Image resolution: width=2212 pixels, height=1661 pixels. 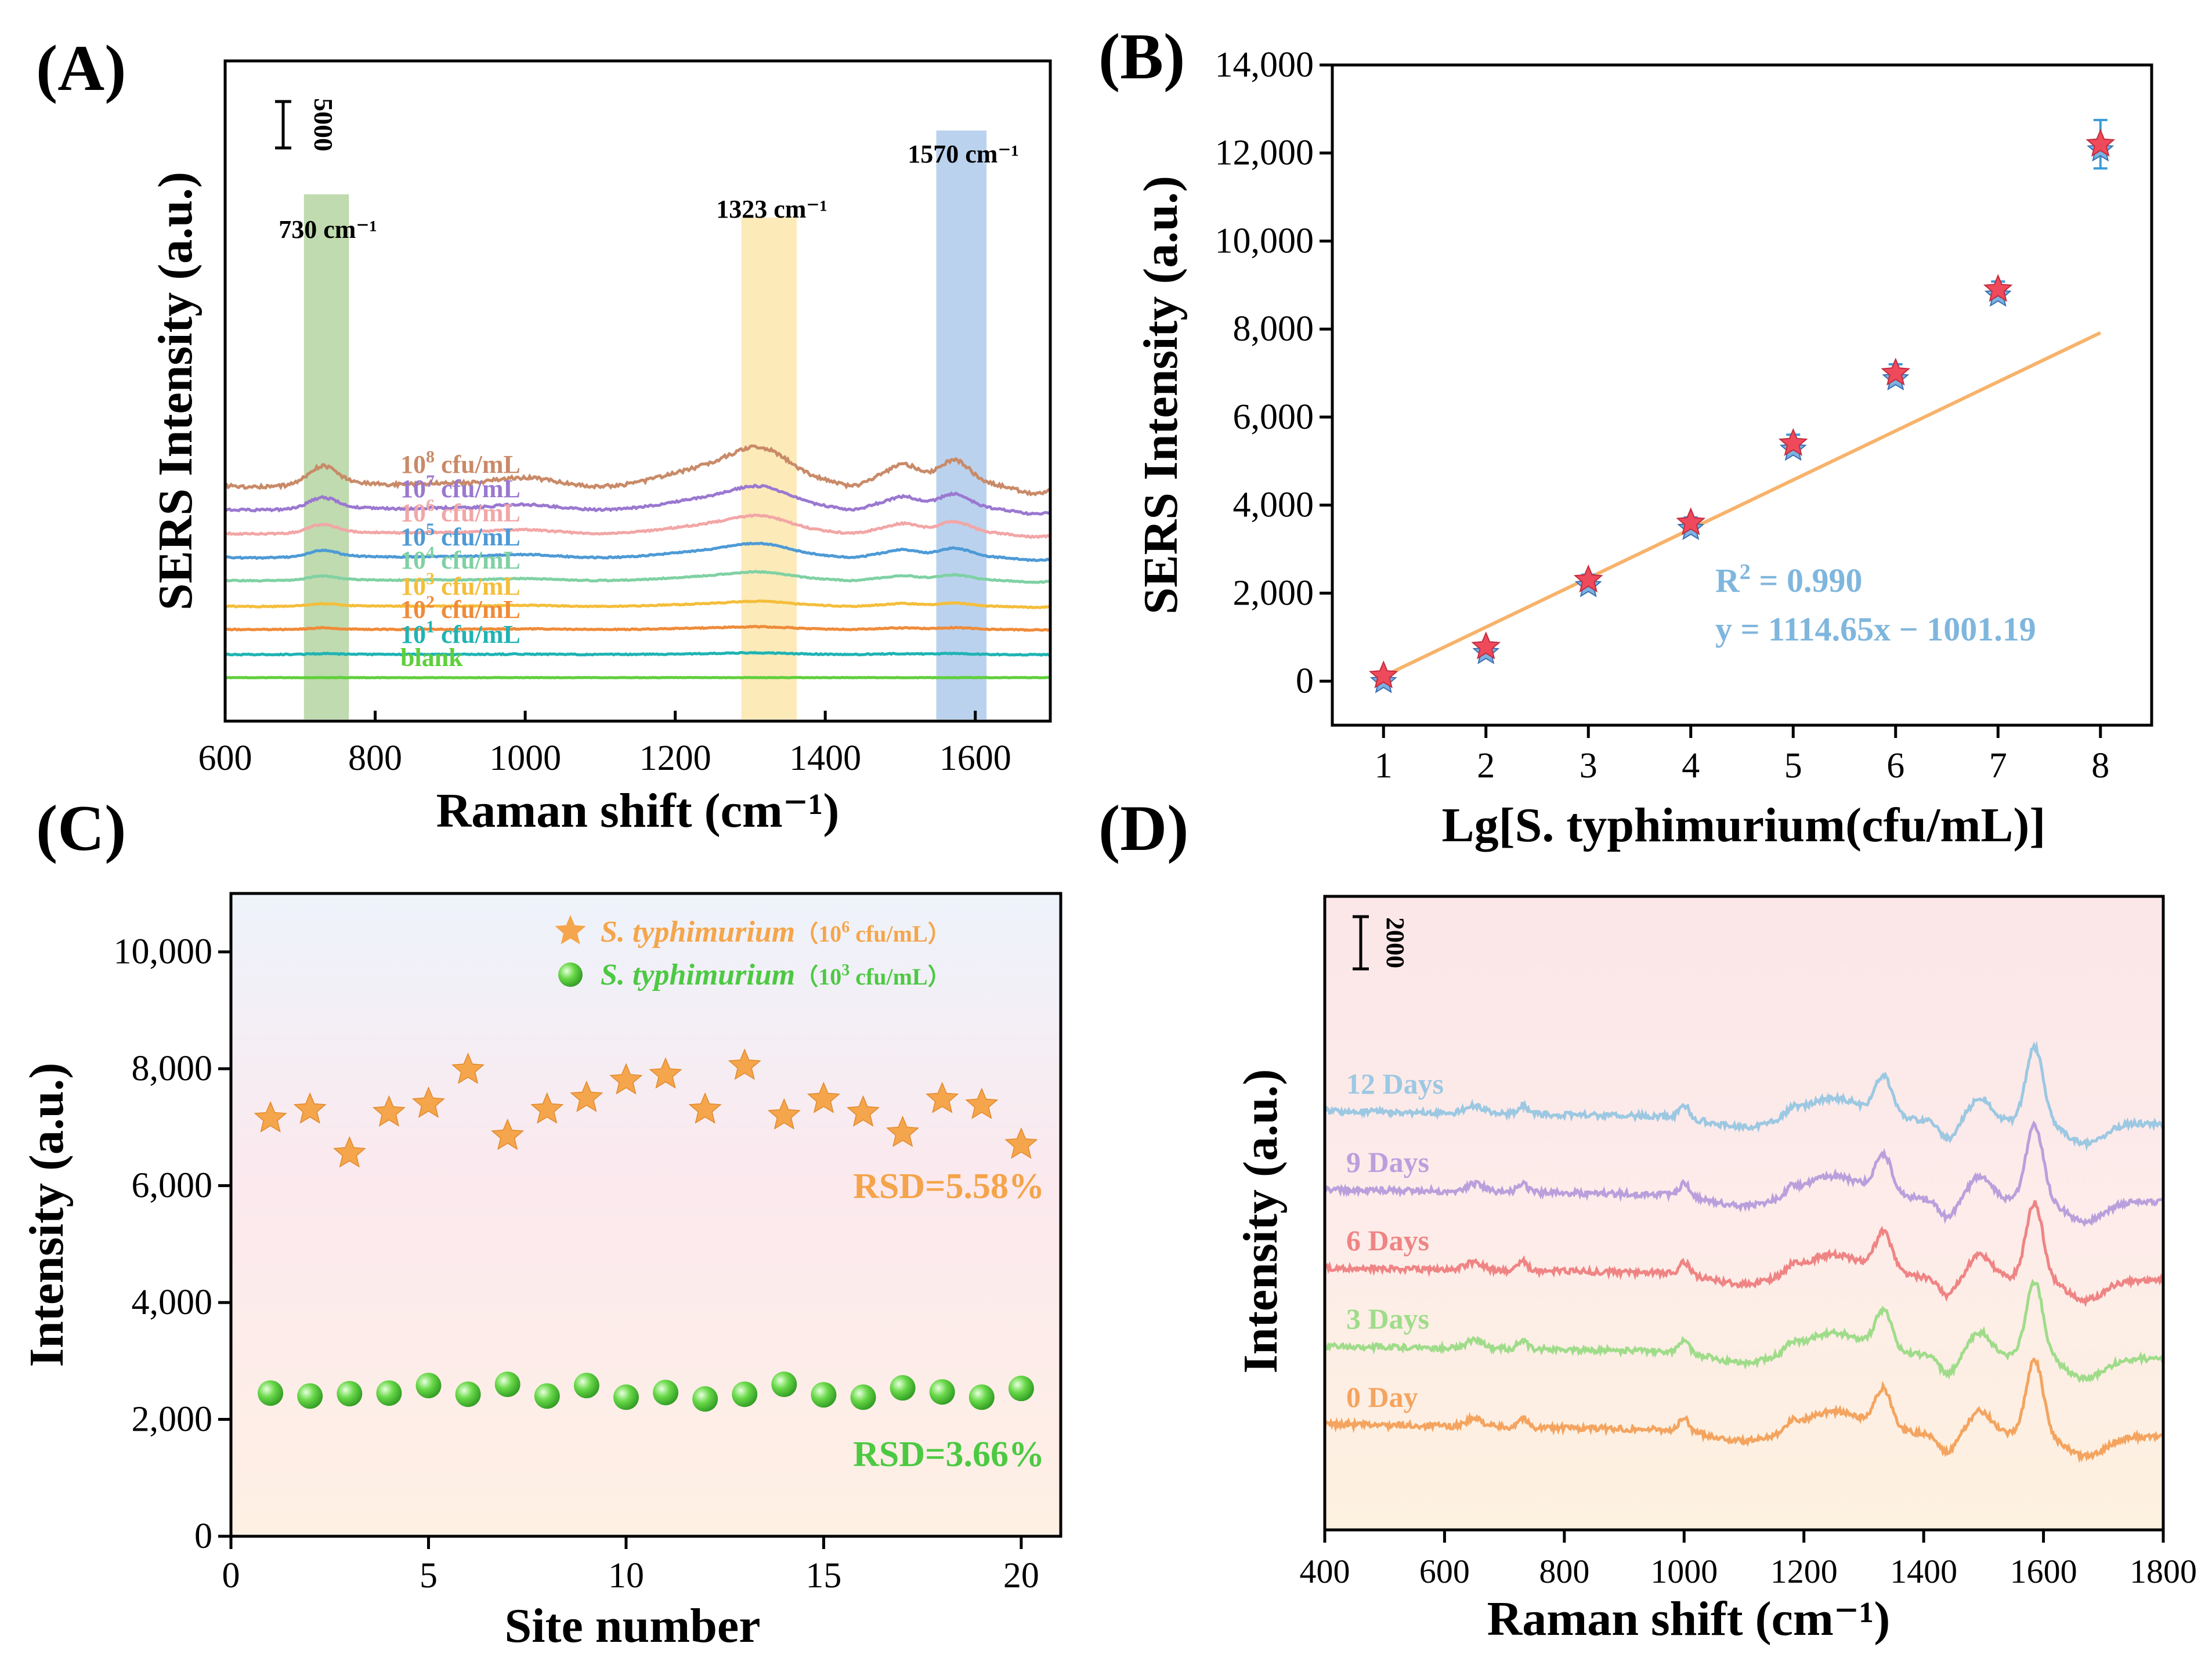 What do you see at coordinates (963, 154) in the screenshot?
I see `band-label-1570: 1570 cm⁻¹` at bounding box center [963, 154].